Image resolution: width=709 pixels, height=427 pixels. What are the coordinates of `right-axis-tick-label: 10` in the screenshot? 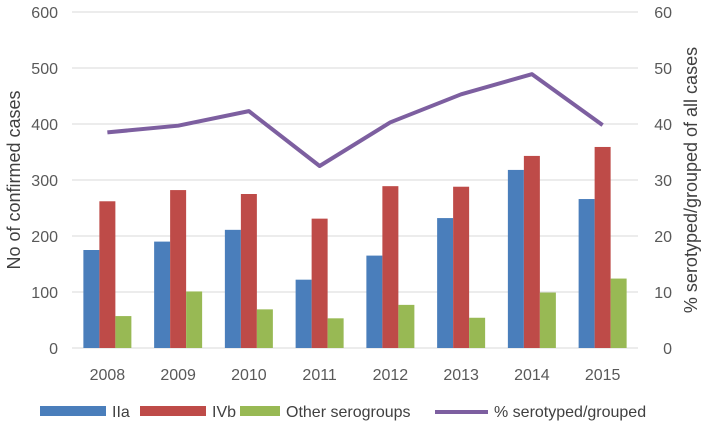 It's located at (663, 293).